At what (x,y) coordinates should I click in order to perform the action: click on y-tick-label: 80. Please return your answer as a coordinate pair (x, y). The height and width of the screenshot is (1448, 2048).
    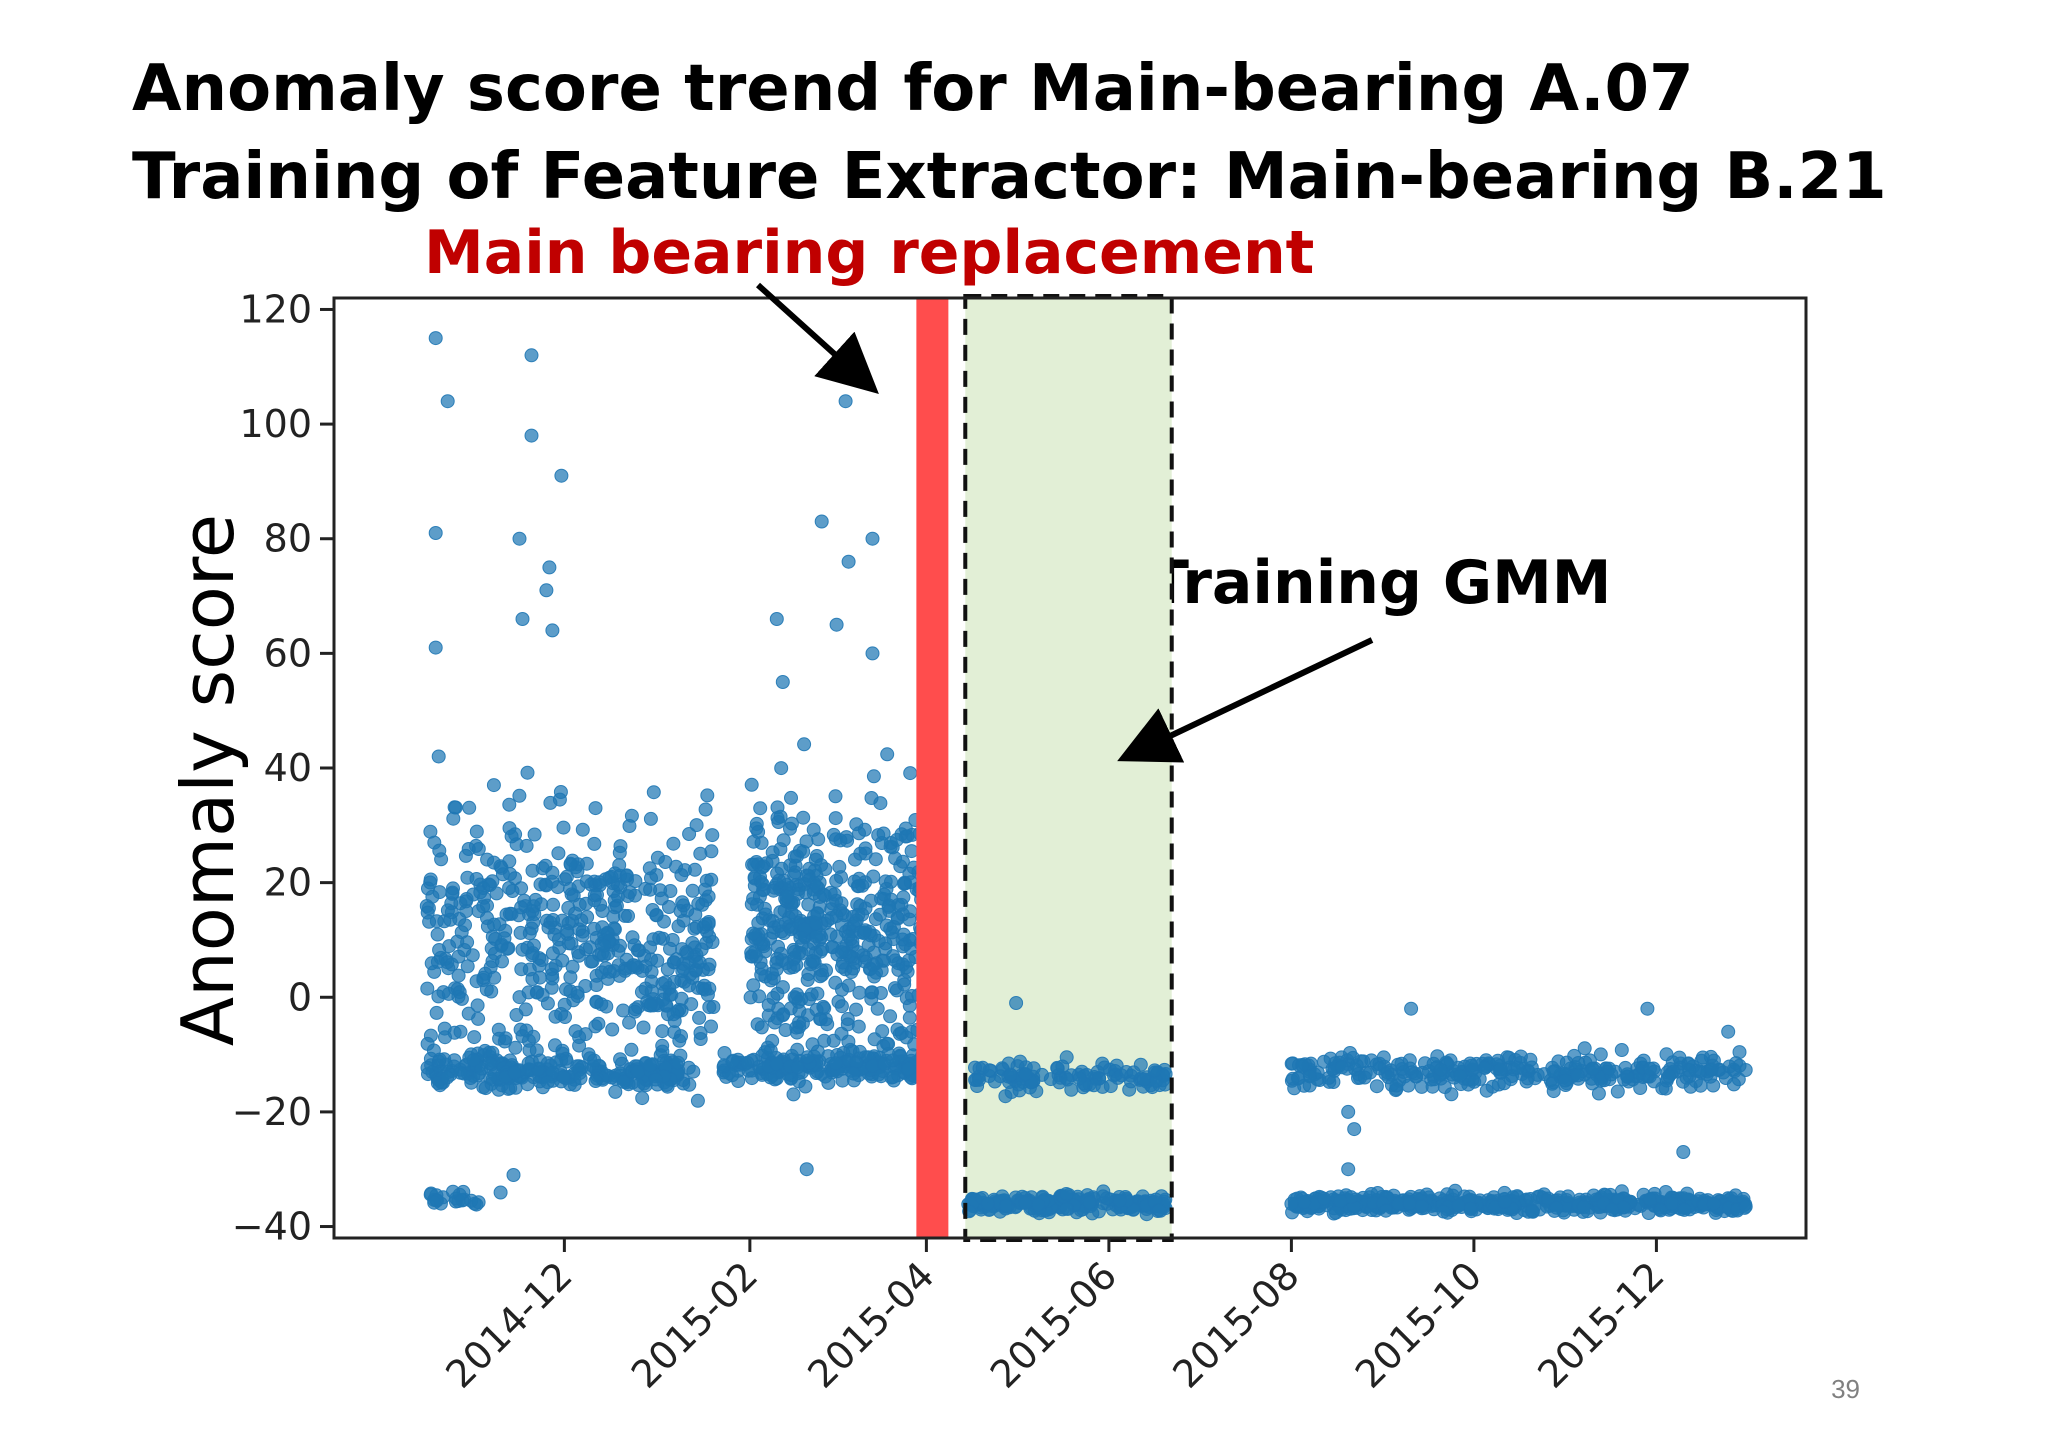
    Looking at the image, I should click on (288, 539).